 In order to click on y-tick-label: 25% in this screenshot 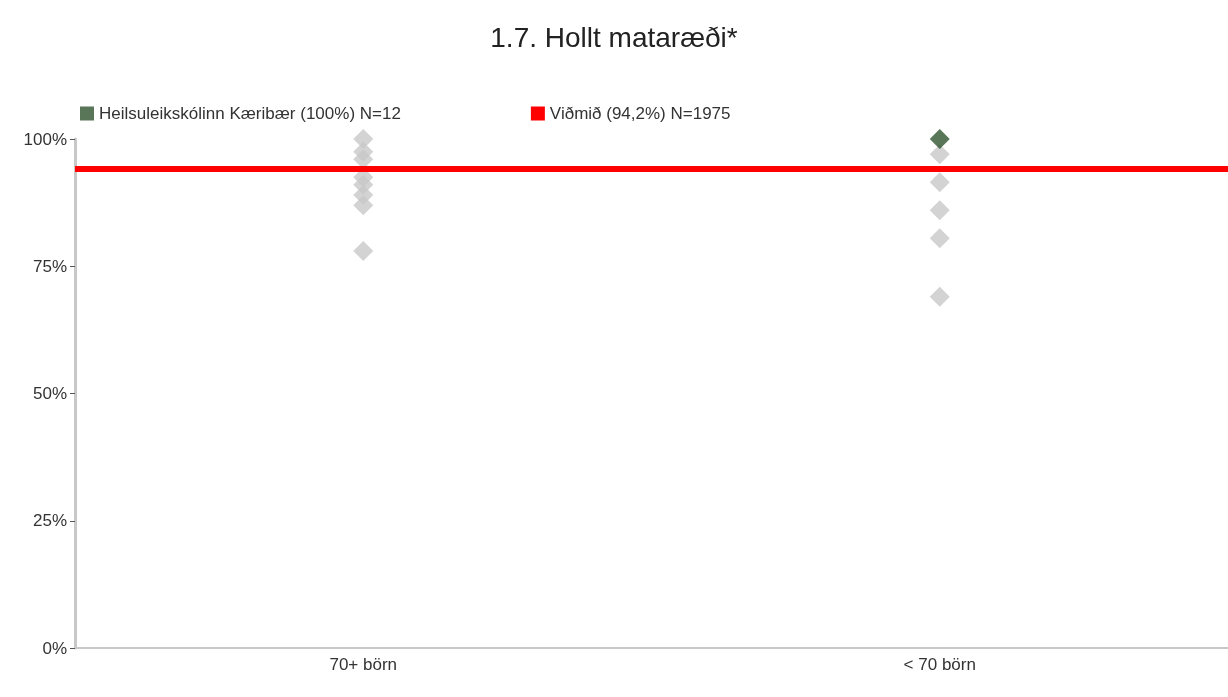, I will do `click(49, 521)`.